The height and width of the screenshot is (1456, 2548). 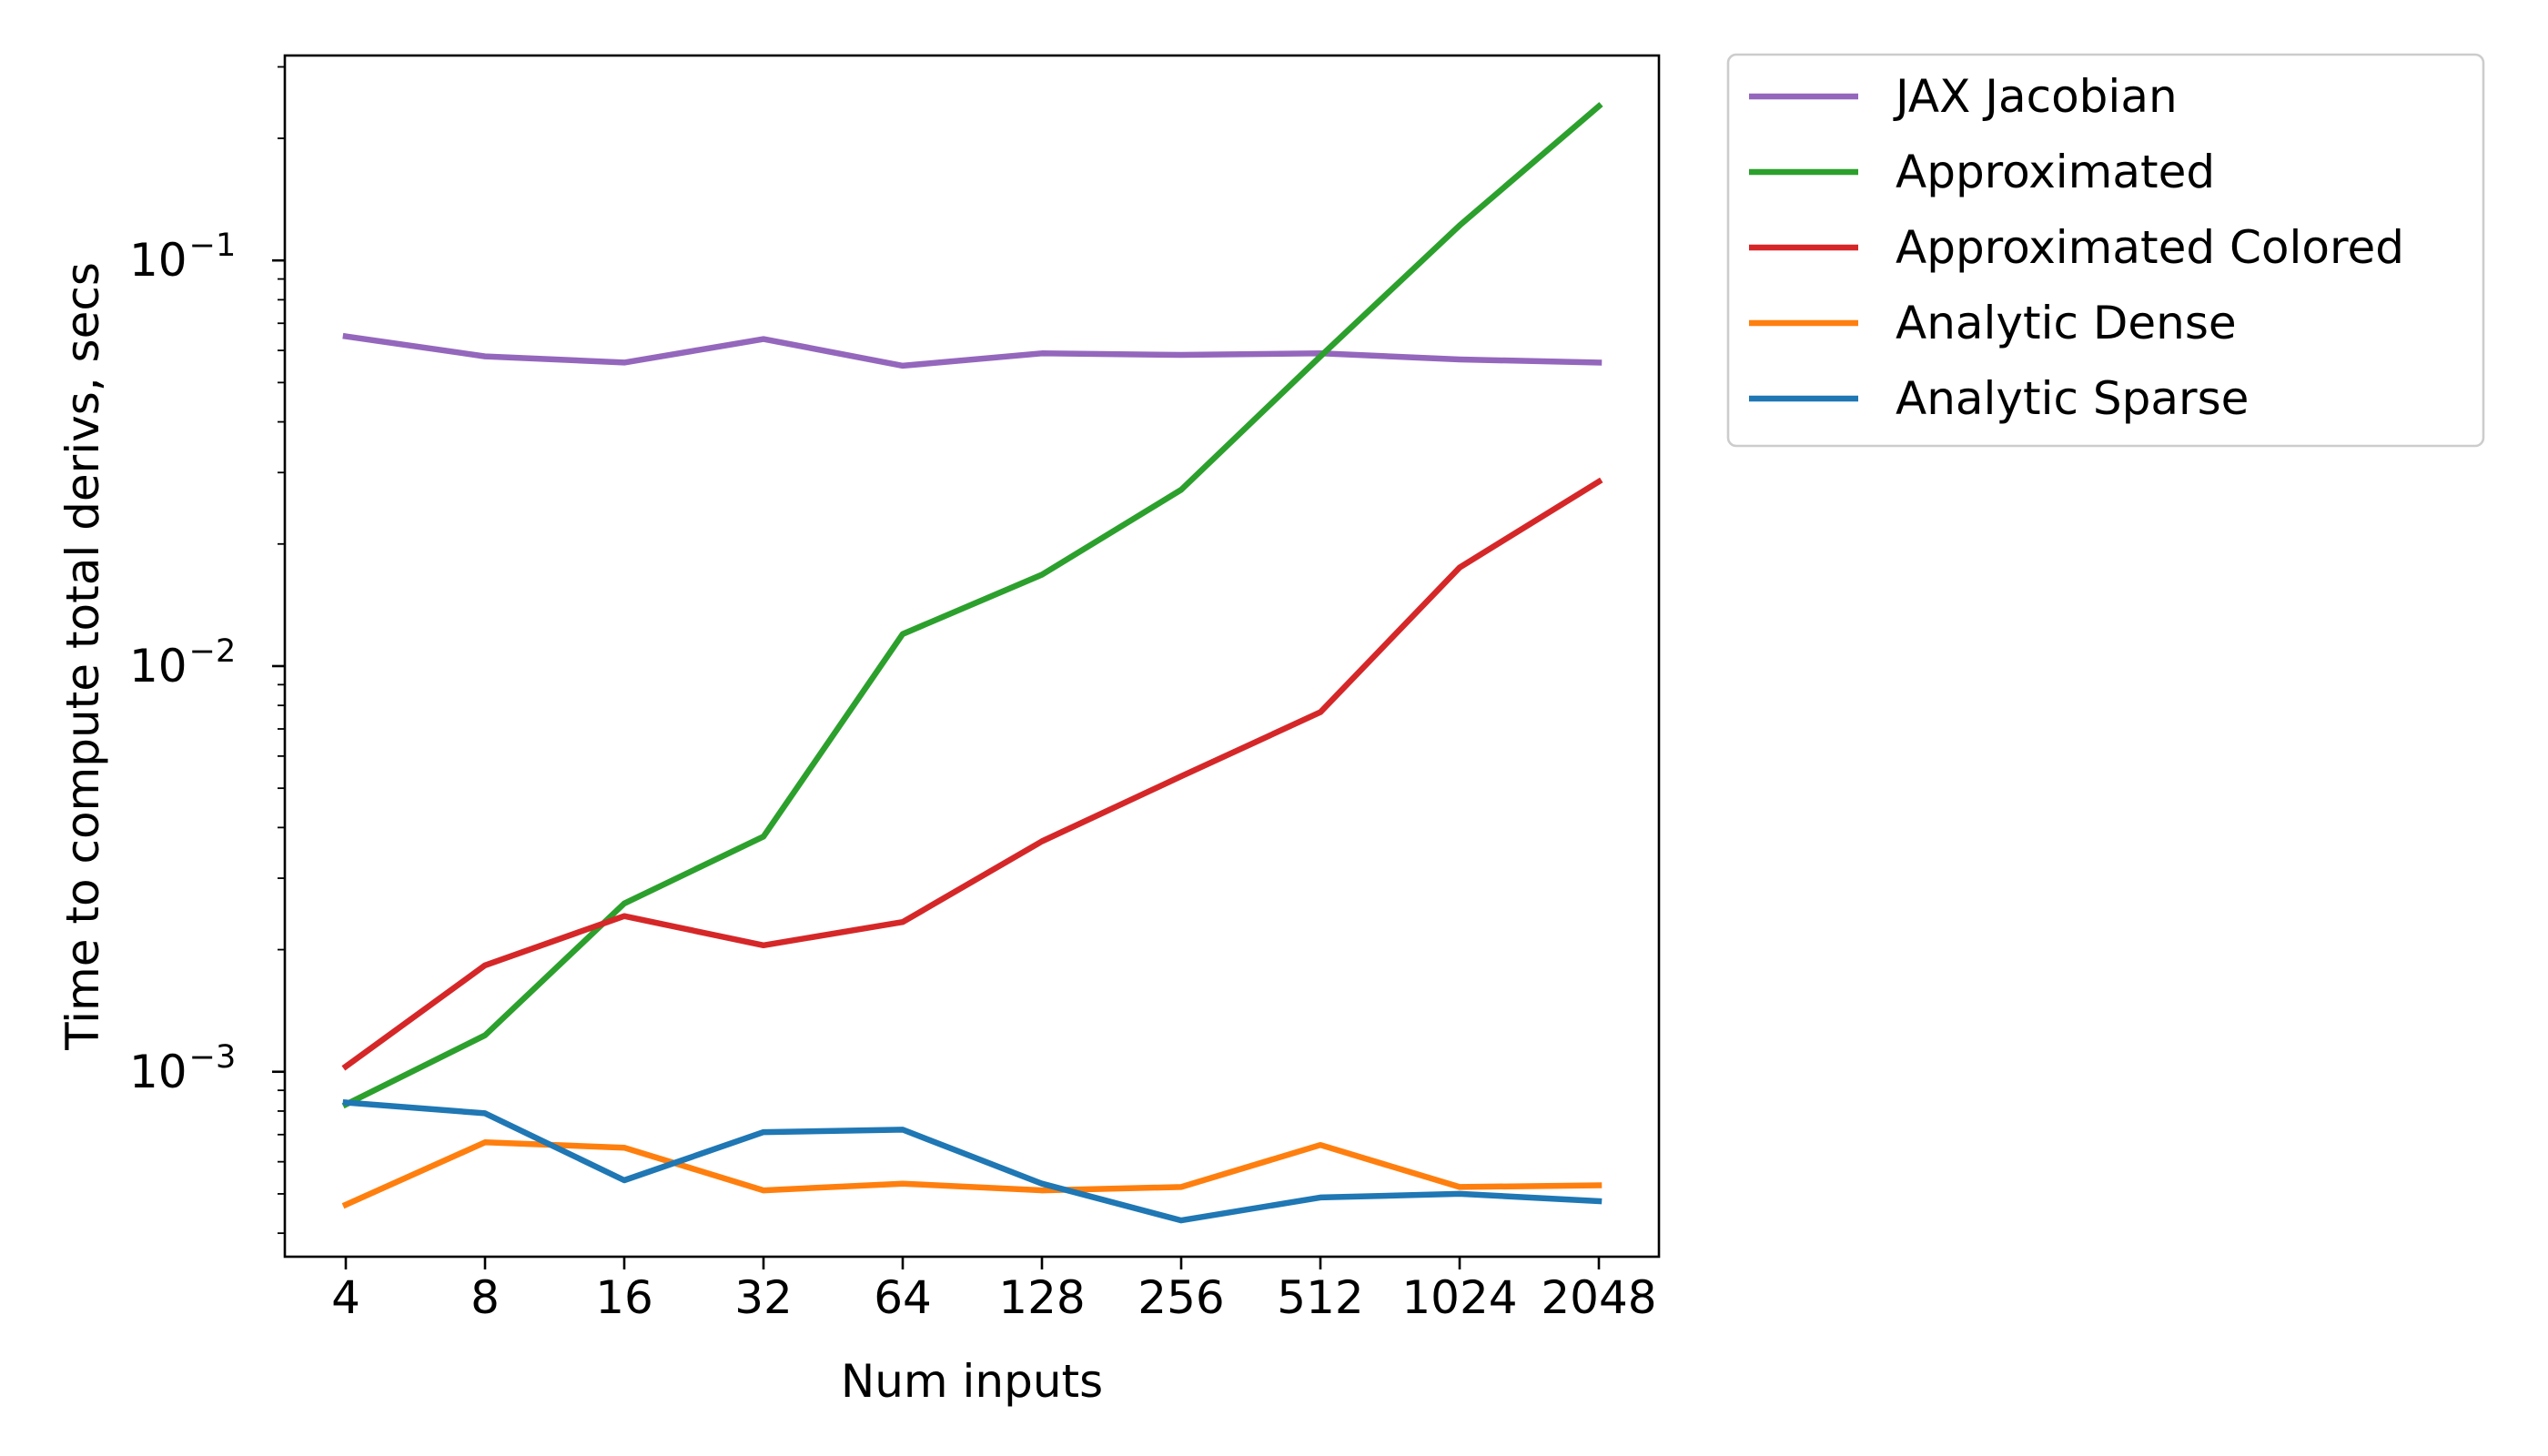 I want to click on x-axis: 4 8 16 32 64 128 256 512 1024 2048, so click(x=994, y=1291).